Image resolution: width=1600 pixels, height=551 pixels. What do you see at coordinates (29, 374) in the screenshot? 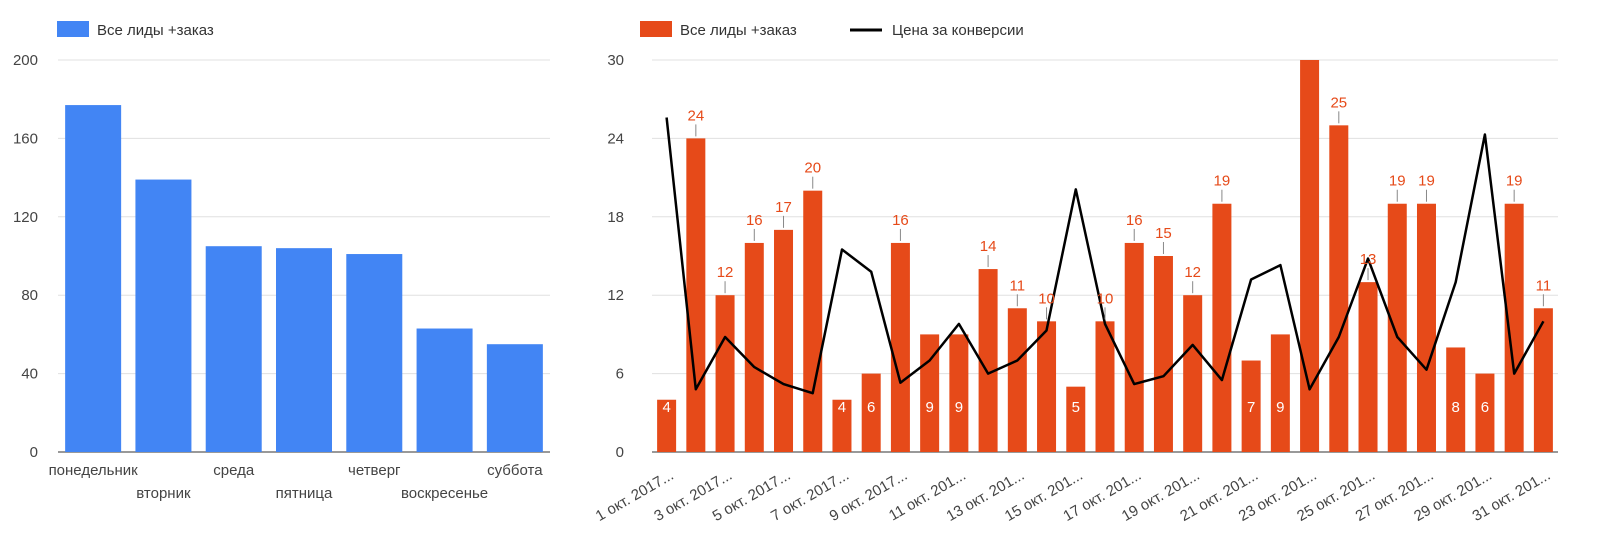
I see `left-y-tick-label: 40` at bounding box center [29, 374].